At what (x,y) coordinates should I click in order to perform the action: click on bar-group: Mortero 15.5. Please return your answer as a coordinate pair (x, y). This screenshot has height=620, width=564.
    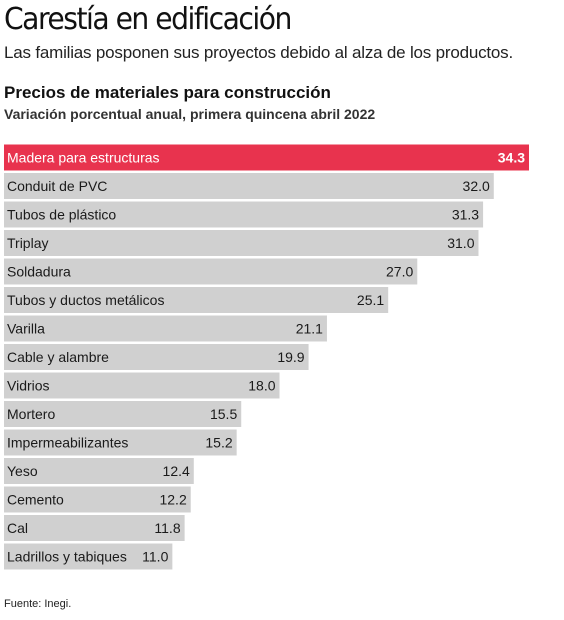
    Looking at the image, I should click on (123, 414).